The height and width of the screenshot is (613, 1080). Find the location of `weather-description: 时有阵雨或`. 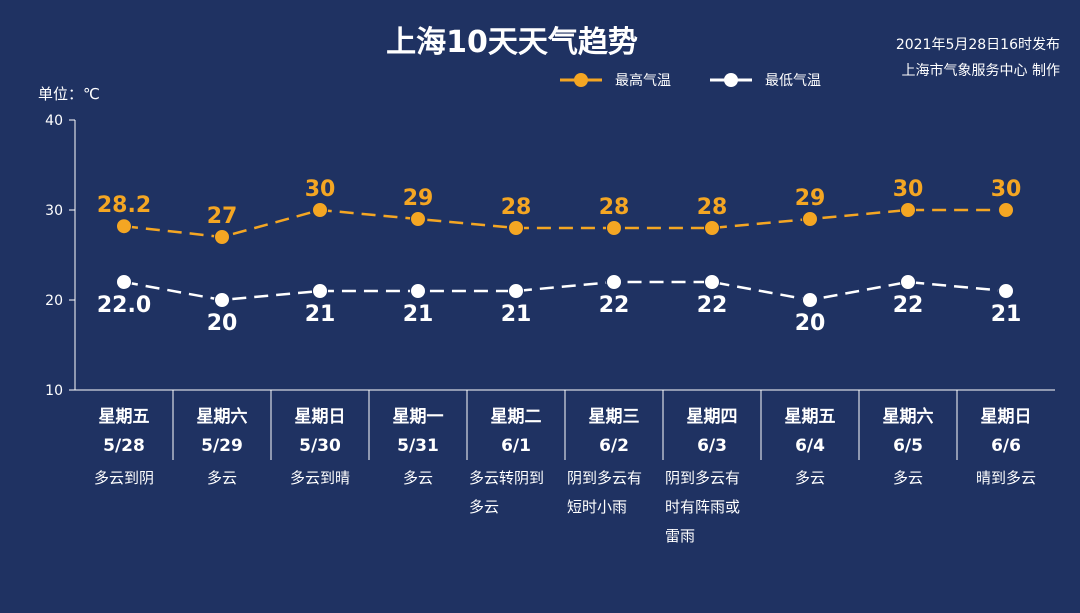

weather-description: 时有阵雨或 is located at coordinates (702, 507).